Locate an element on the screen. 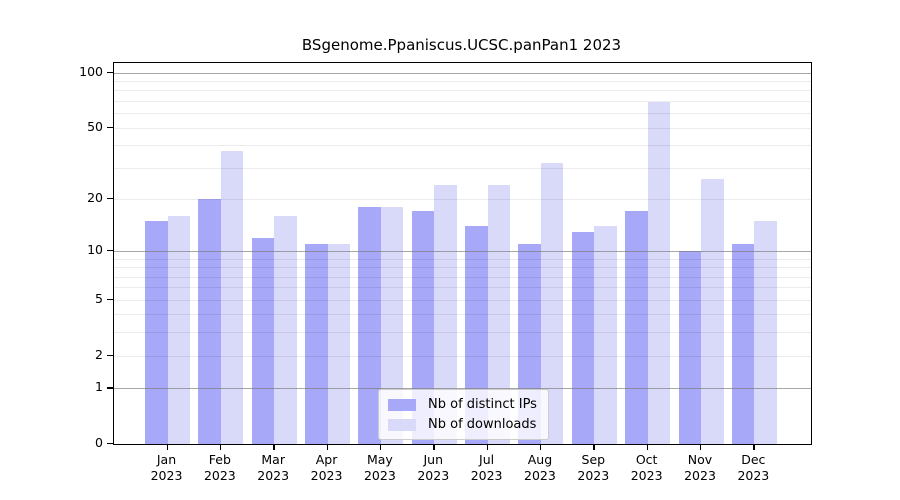 This screenshot has width=900, height=500. x-tick-label: Jan 2023 is located at coordinates (166, 467).